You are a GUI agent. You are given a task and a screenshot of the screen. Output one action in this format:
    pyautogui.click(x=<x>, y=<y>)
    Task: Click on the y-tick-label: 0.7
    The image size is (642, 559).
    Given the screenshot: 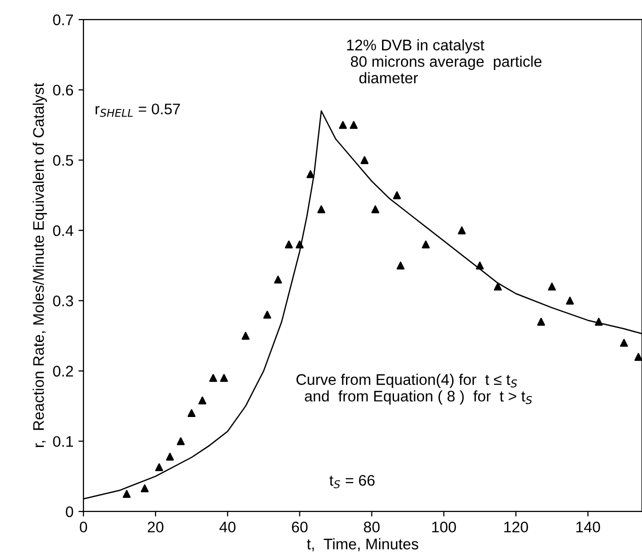 What is the action you would take?
    pyautogui.click(x=63, y=20)
    